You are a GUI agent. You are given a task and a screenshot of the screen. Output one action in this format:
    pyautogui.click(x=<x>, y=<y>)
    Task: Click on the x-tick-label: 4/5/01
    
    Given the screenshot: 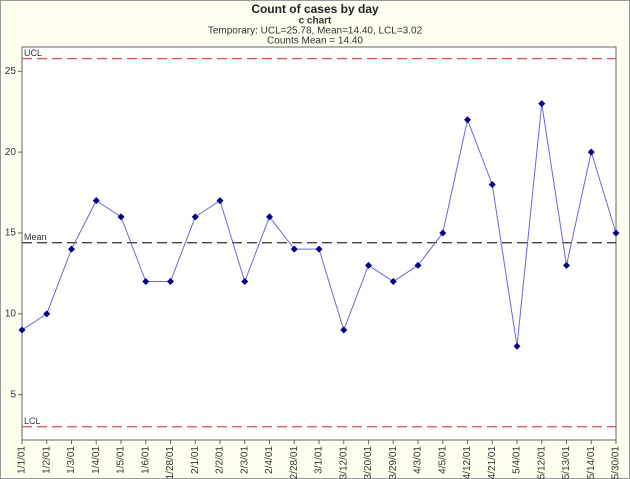 What is the action you would take?
    pyautogui.click(x=442, y=460)
    